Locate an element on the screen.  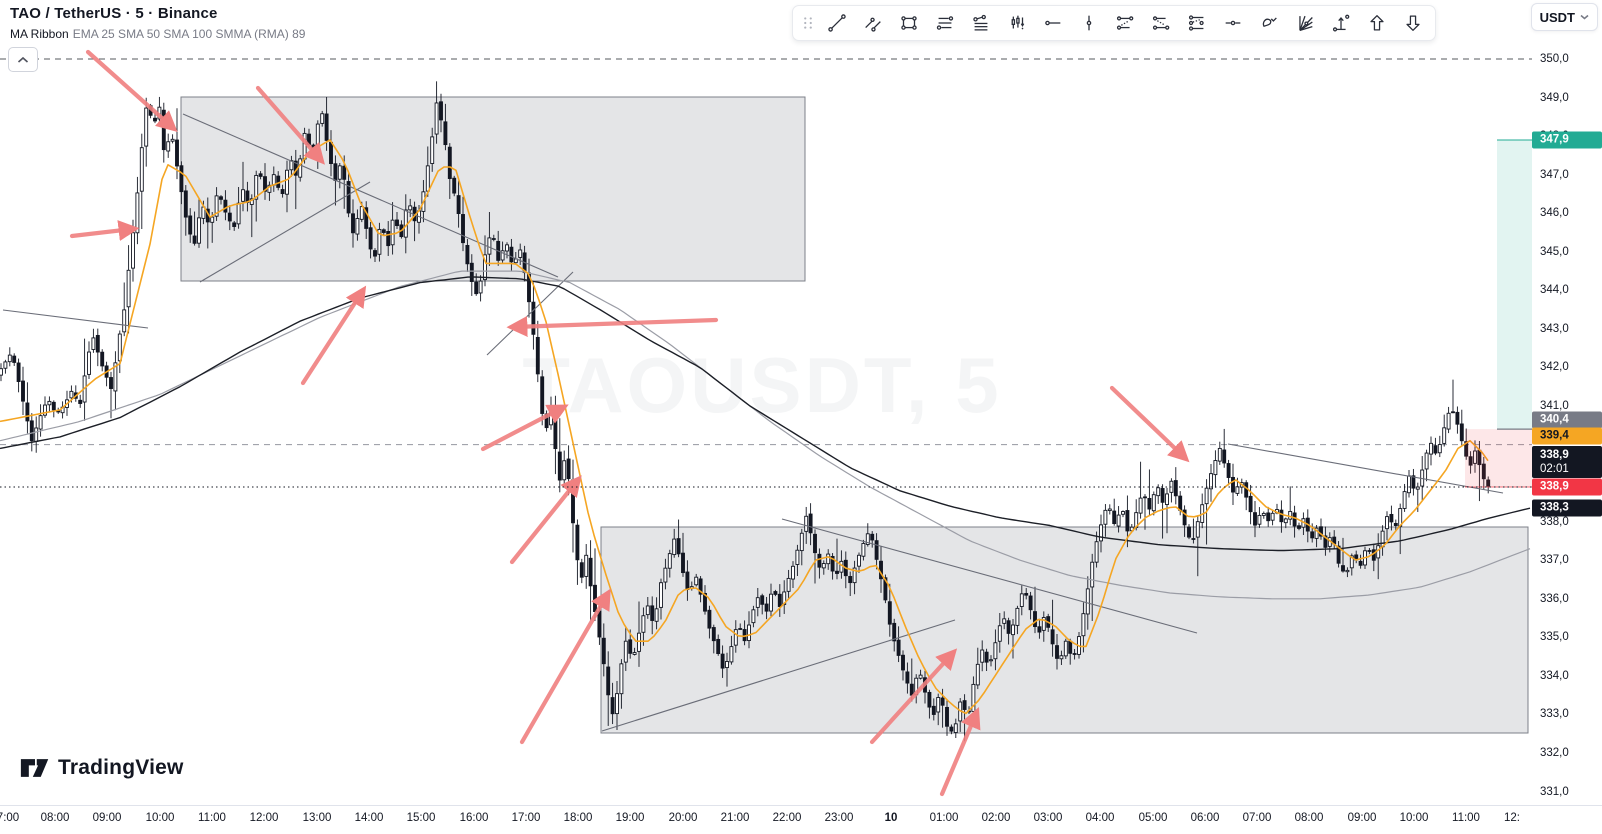
arrow-down-icon is located at coordinates (1413, 23).